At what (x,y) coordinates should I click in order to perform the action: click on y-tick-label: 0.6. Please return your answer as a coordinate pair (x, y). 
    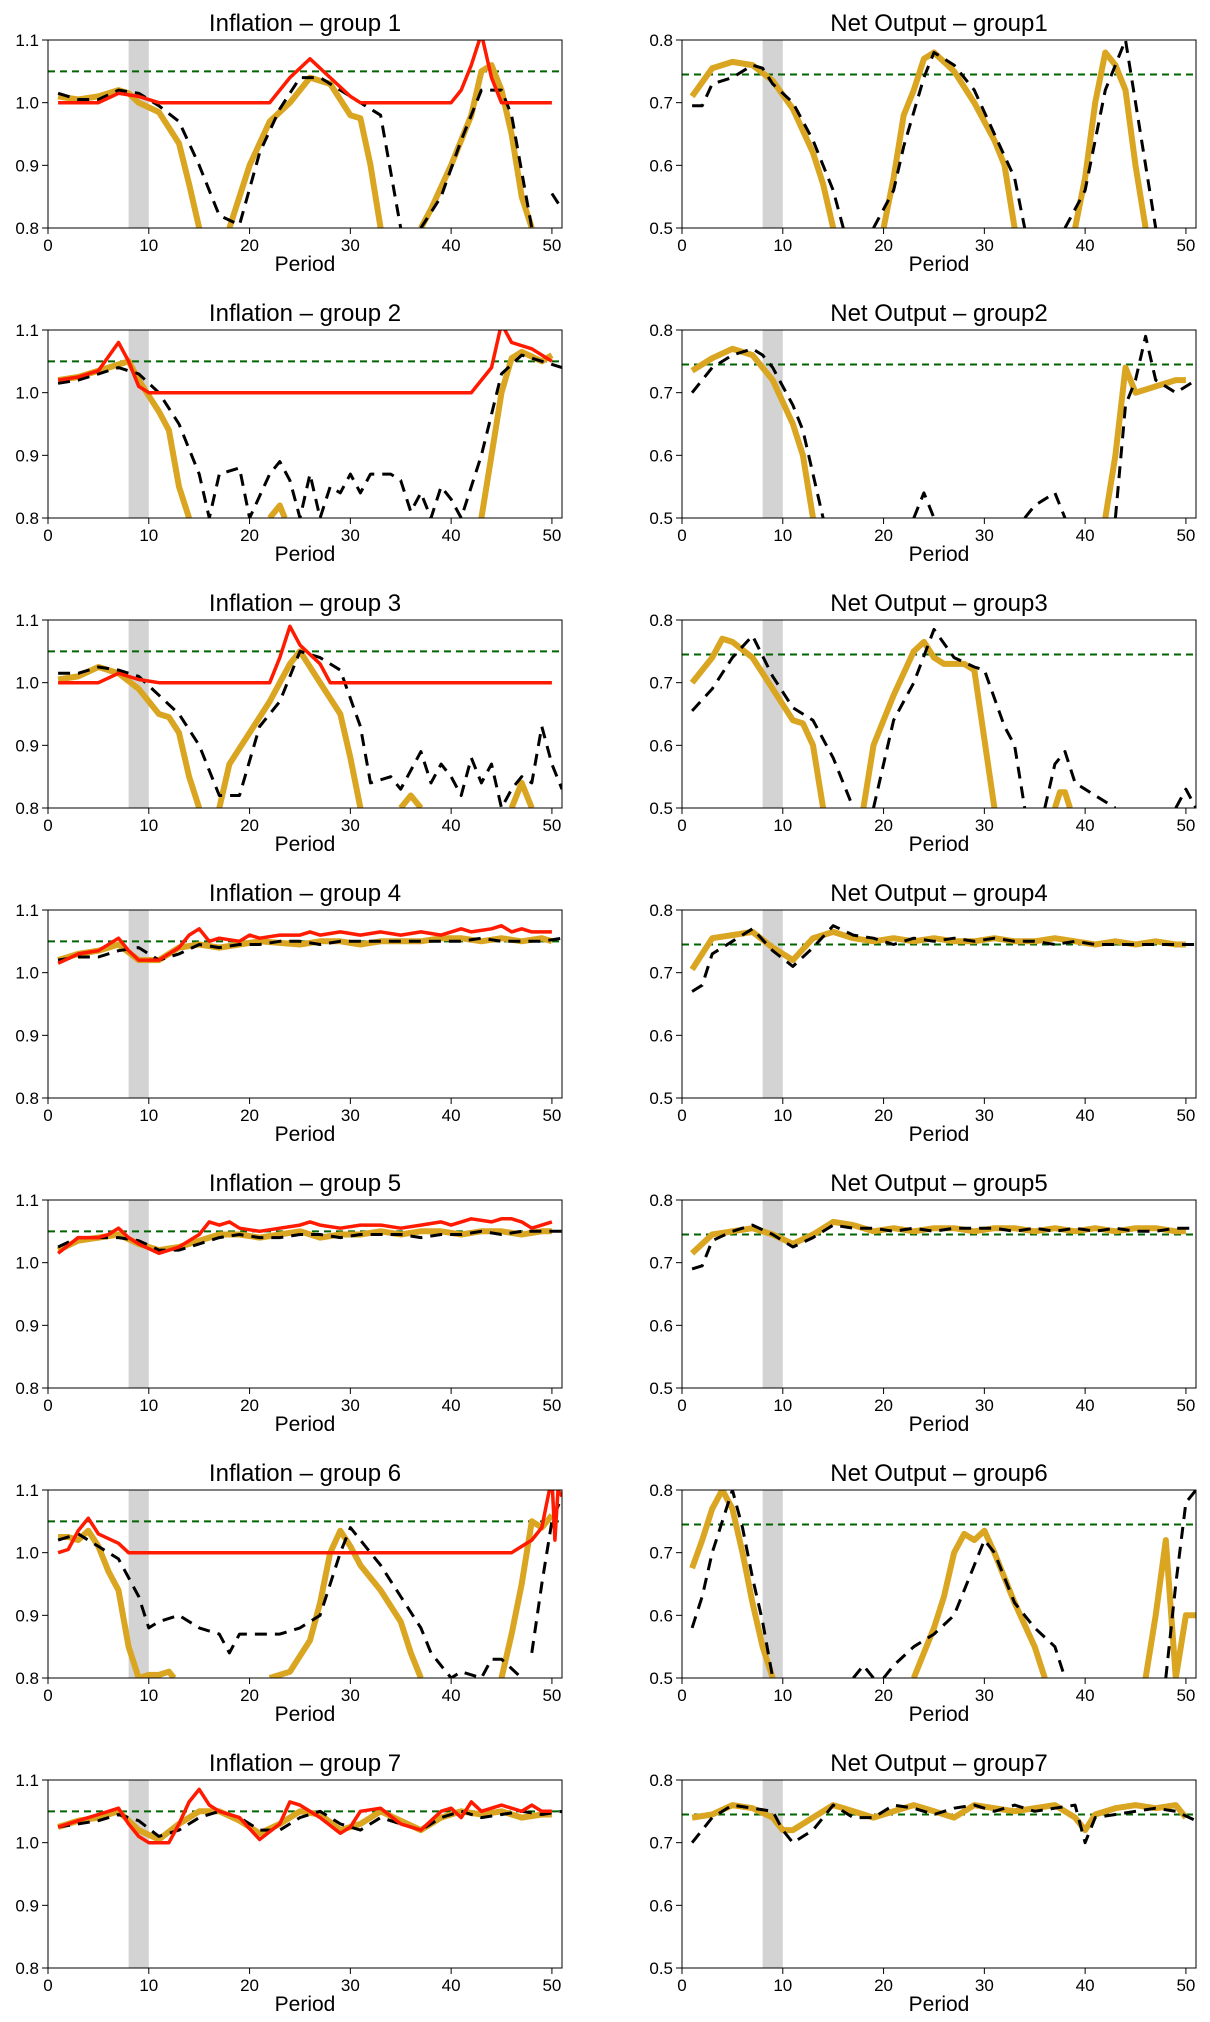
    Looking at the image, I should click on (661, 165).